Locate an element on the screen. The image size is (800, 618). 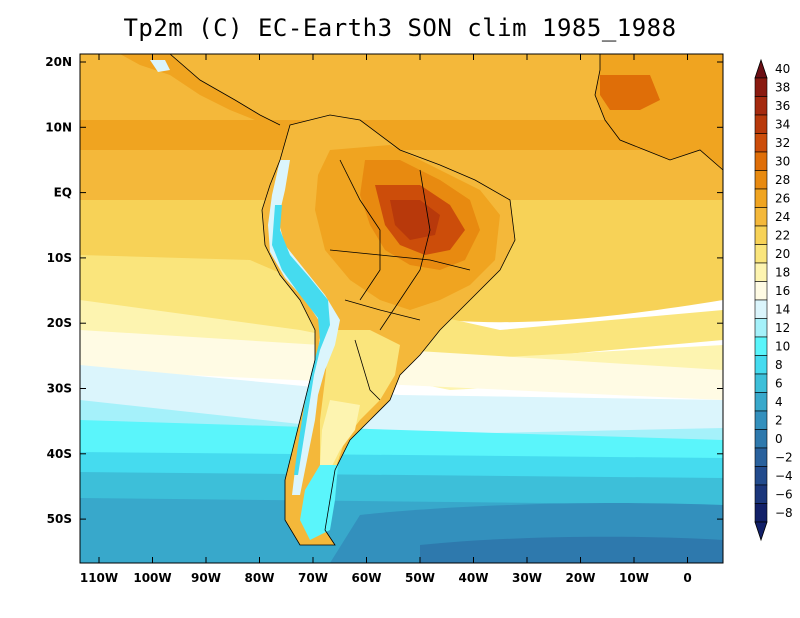
patagonia-south is located at coordinates (319, 502).